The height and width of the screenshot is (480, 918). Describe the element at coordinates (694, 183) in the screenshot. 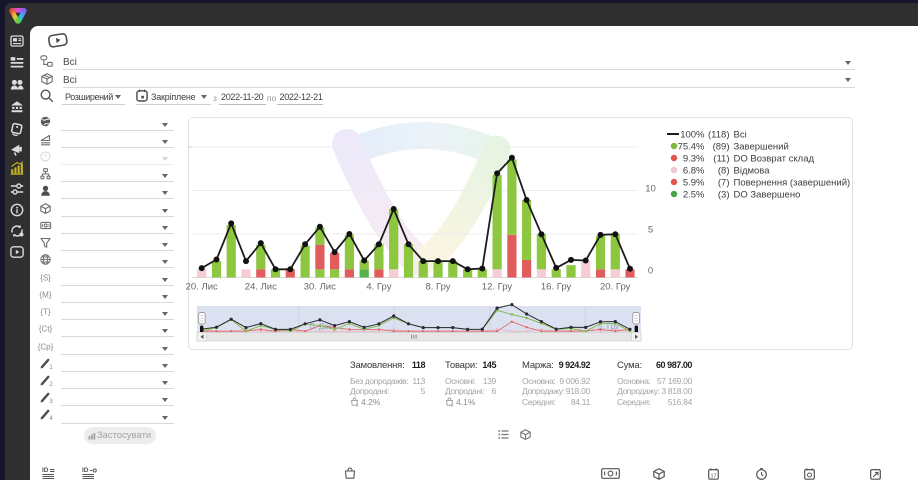

I see `svg-text: 5.9%` at that location.